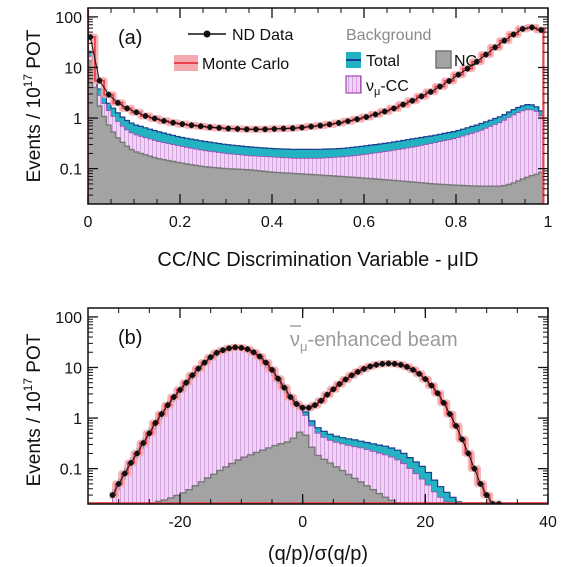 Image resolution: width=561 pixels, height=567 pixels. I want to click on legend-total-label: Total, so click(383, 61).